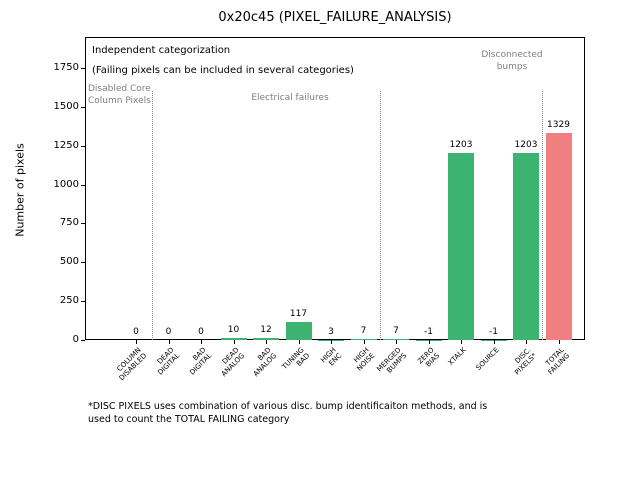  I want to click on y-axis-label: Number of pixels, so click(20, 190).